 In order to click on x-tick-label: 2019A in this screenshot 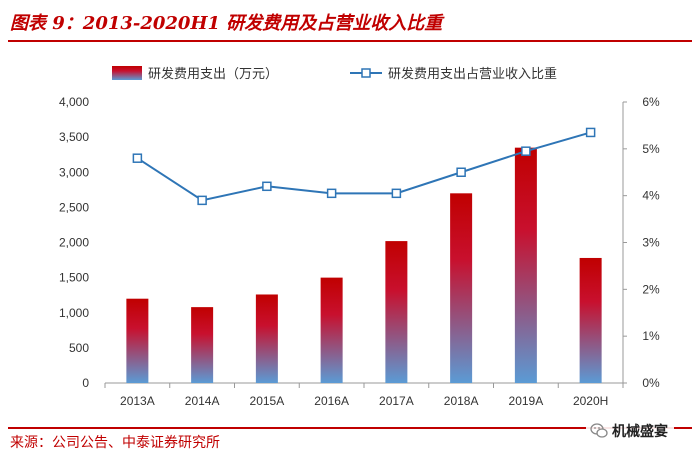, I will do `click(526, 401)`.